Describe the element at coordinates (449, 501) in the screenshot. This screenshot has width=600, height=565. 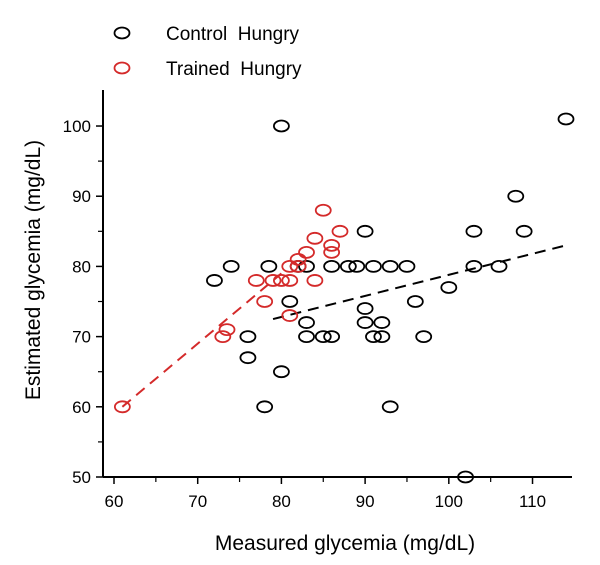
I see `x-tick-label: 100` at that location.